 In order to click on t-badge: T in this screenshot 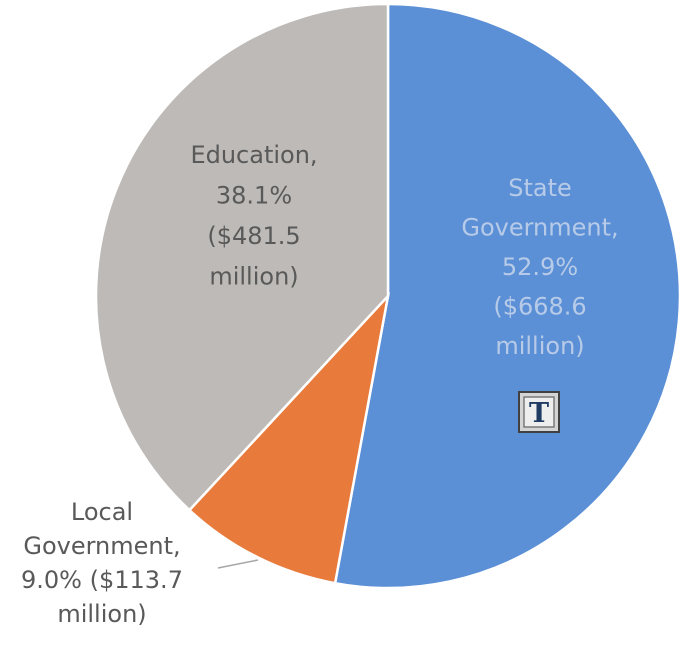, I will do `click(539, 412)`.